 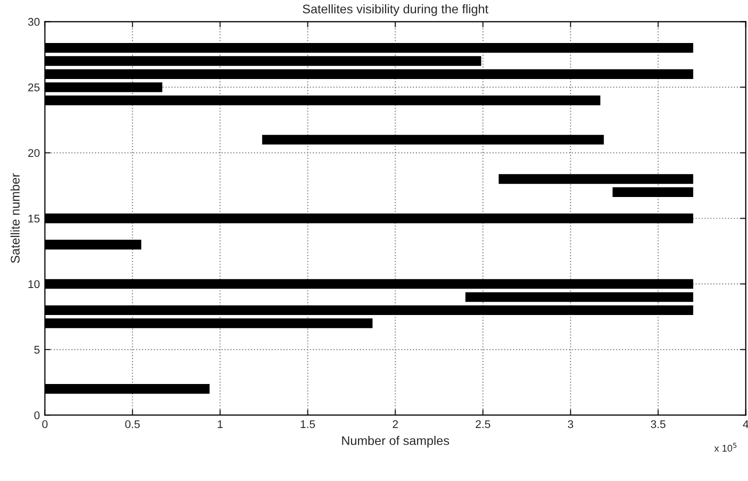 What do you see at coordinates (34, 218) in the screenshot?
I see `y-tick-label: 15` at bounding box center [34, 218].